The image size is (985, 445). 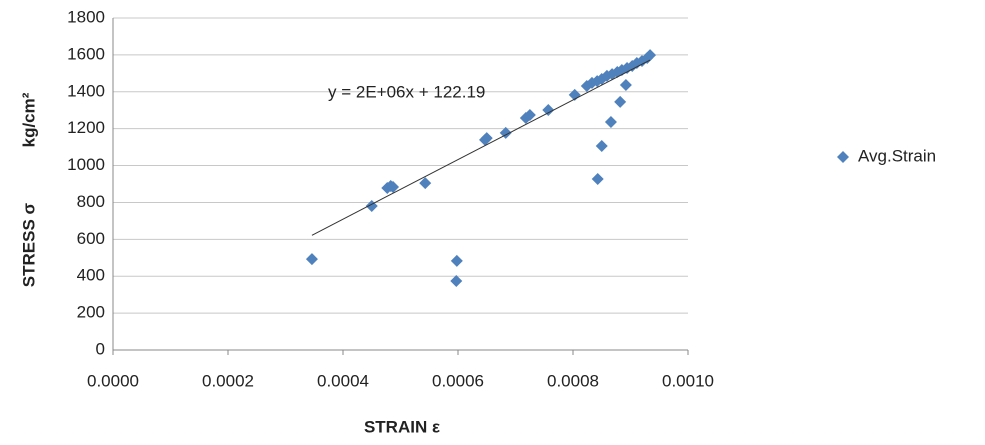 What do you see at coordinates (113, 380) in the screenshot?
I see `x-tick-label: 0.0000` at bounding box center [113, 380].